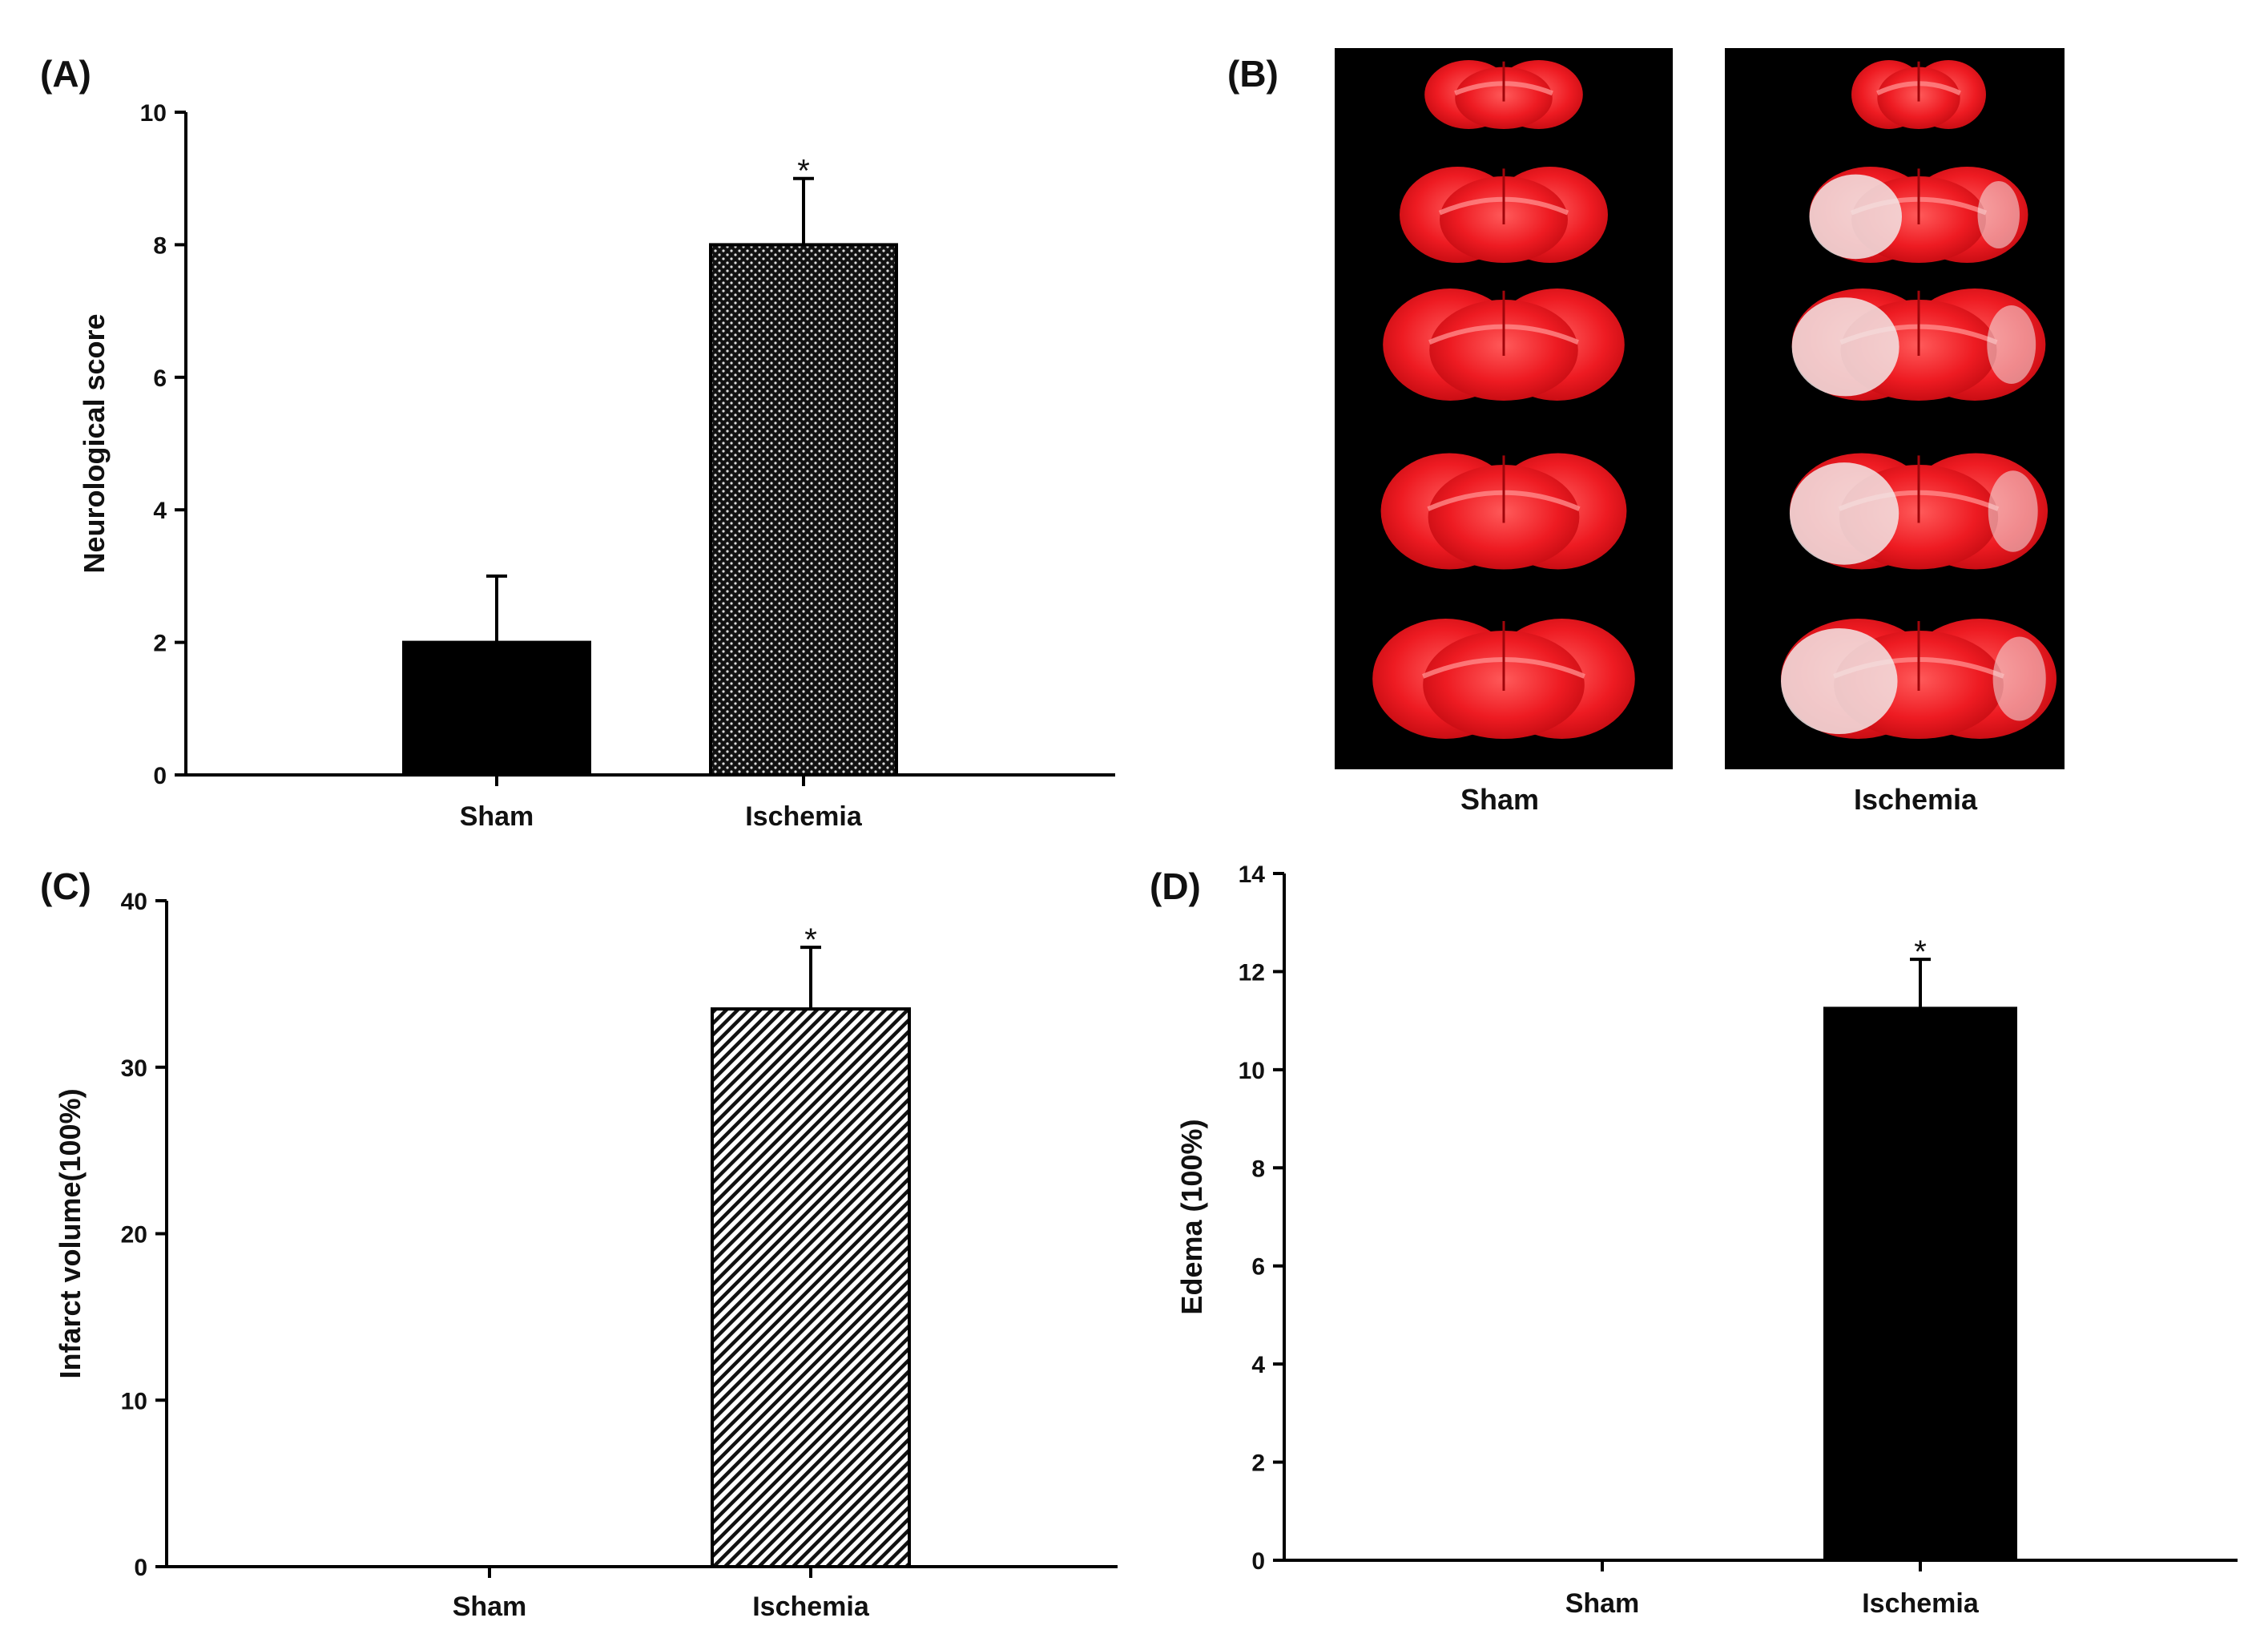 The width and height of the screenshot is (2268, 1646). Describe the element at coordinates (160, 378) in the screenshot. I see `y-tick-label-a: 6` at that location.